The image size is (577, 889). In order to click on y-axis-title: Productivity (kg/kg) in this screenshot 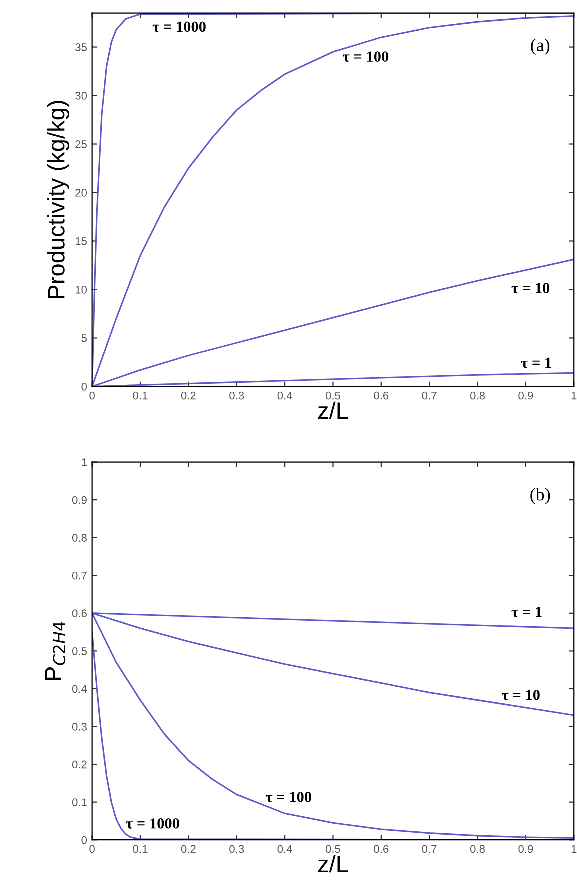, I will do `click(59, 199)`.